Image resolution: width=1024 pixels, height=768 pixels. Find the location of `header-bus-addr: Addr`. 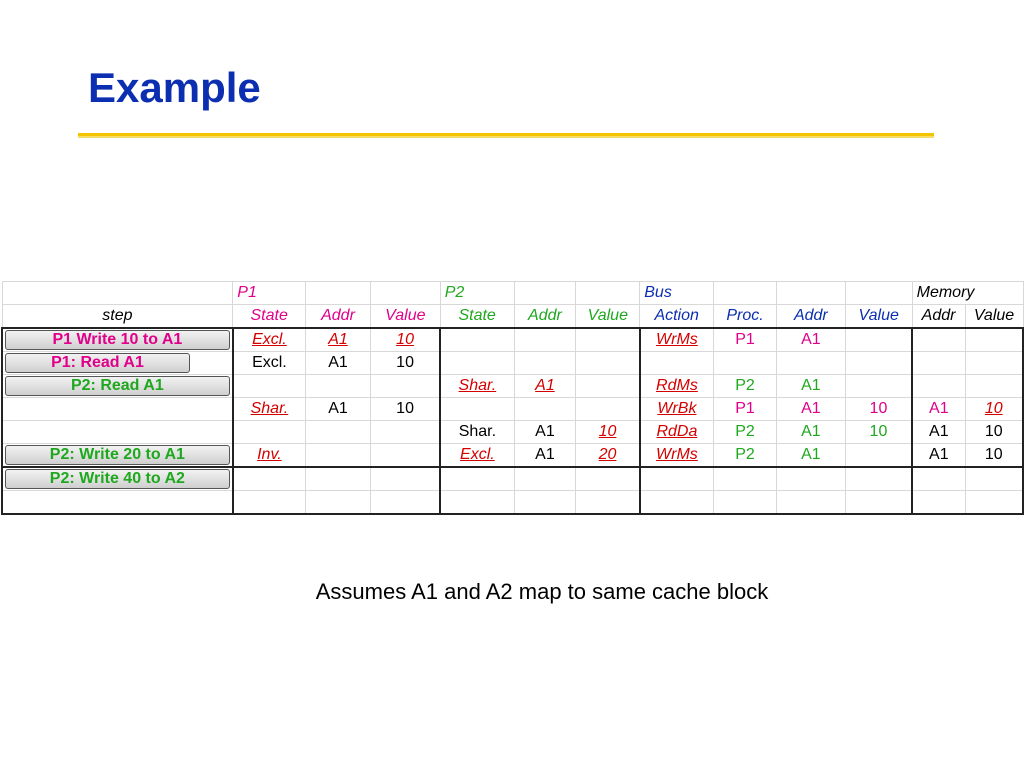

header-bus-addr: Addr is located at coordinates (810, 316).